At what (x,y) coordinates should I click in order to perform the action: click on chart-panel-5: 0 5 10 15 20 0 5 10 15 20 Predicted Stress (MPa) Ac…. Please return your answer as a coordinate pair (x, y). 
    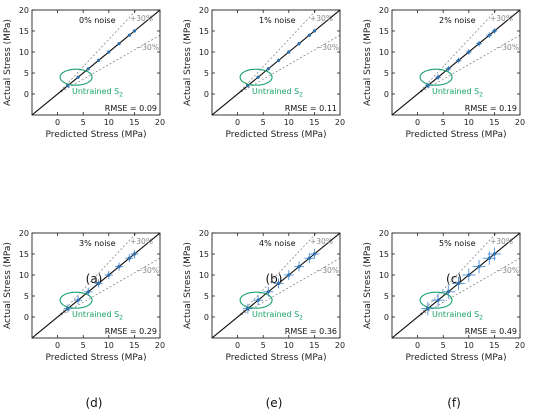
    Looking at the image, I should click on (264, 319).